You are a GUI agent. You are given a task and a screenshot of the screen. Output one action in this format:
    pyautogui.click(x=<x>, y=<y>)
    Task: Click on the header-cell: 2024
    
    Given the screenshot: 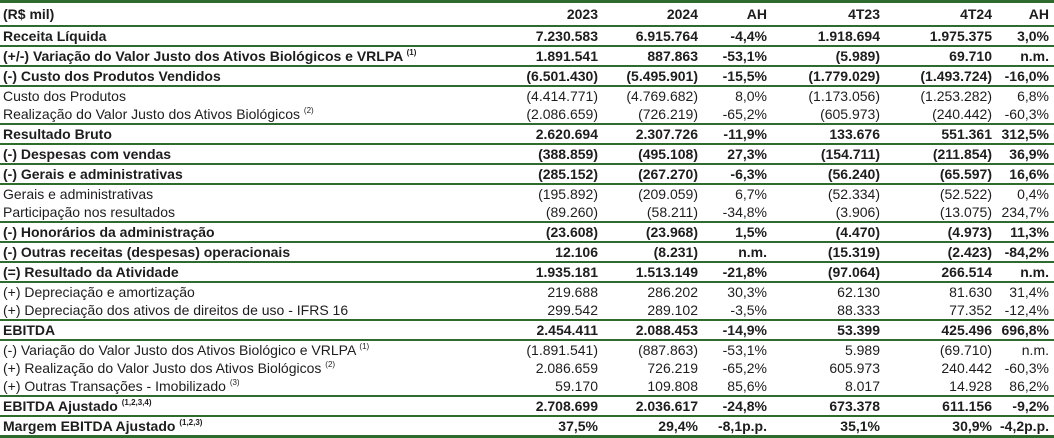 What is the action you would take?
    pyautogui.click(x=653, y=13)
    